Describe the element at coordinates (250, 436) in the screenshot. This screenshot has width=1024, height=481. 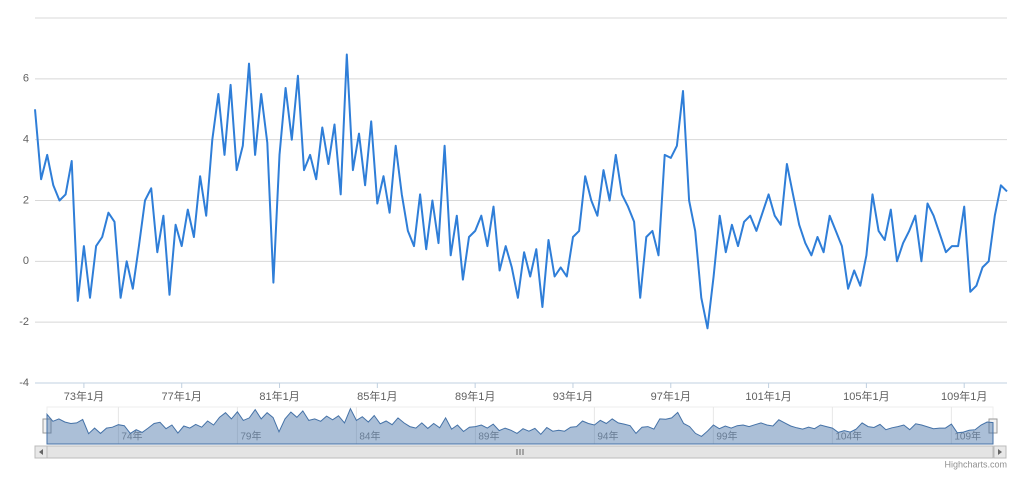
I see `nav-tick-label: 79年` at that location.